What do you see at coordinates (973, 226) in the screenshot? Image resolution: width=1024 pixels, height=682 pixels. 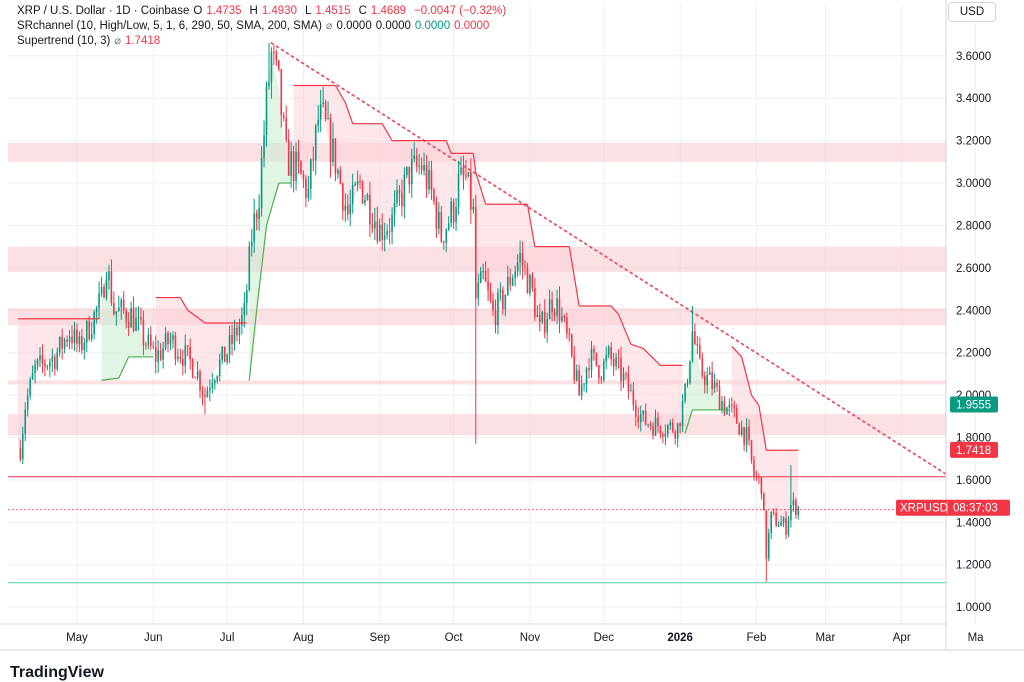 I see `price-tick-label: 2.8000` at bounding box center [973, 226].